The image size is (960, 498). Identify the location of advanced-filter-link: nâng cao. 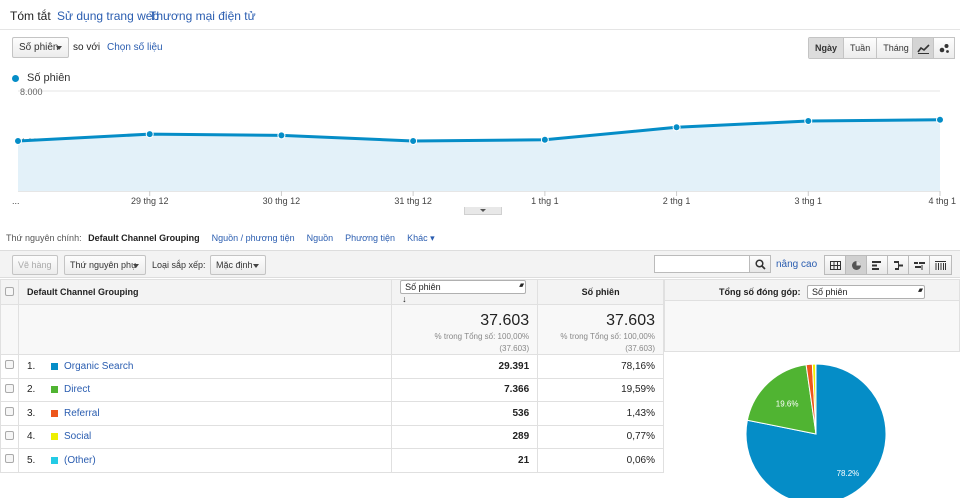
(797, 264).